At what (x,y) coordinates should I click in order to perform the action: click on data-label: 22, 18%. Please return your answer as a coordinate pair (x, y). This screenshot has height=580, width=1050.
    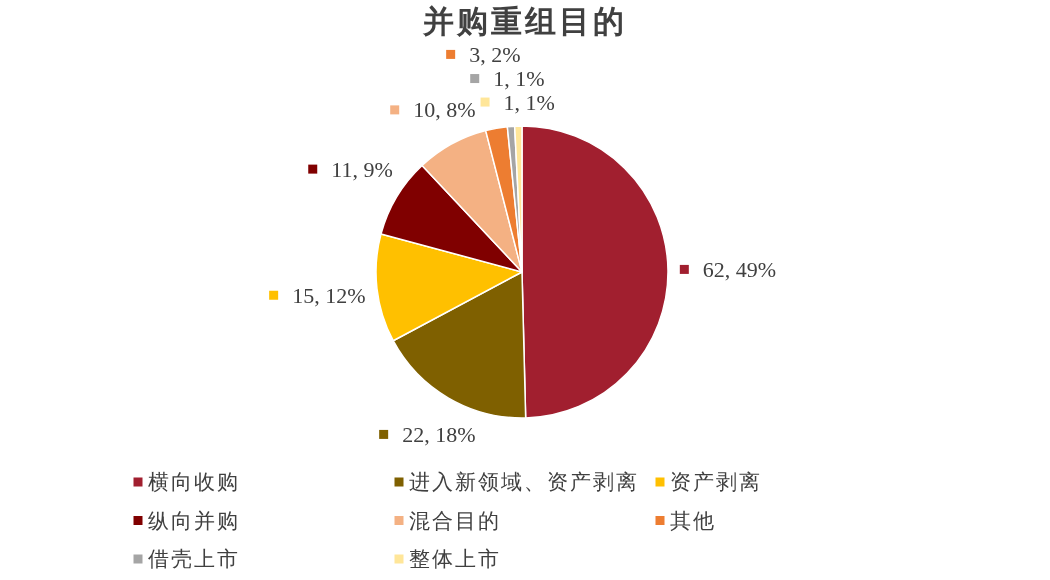
    Looking at the image, I should click on (439, 434).